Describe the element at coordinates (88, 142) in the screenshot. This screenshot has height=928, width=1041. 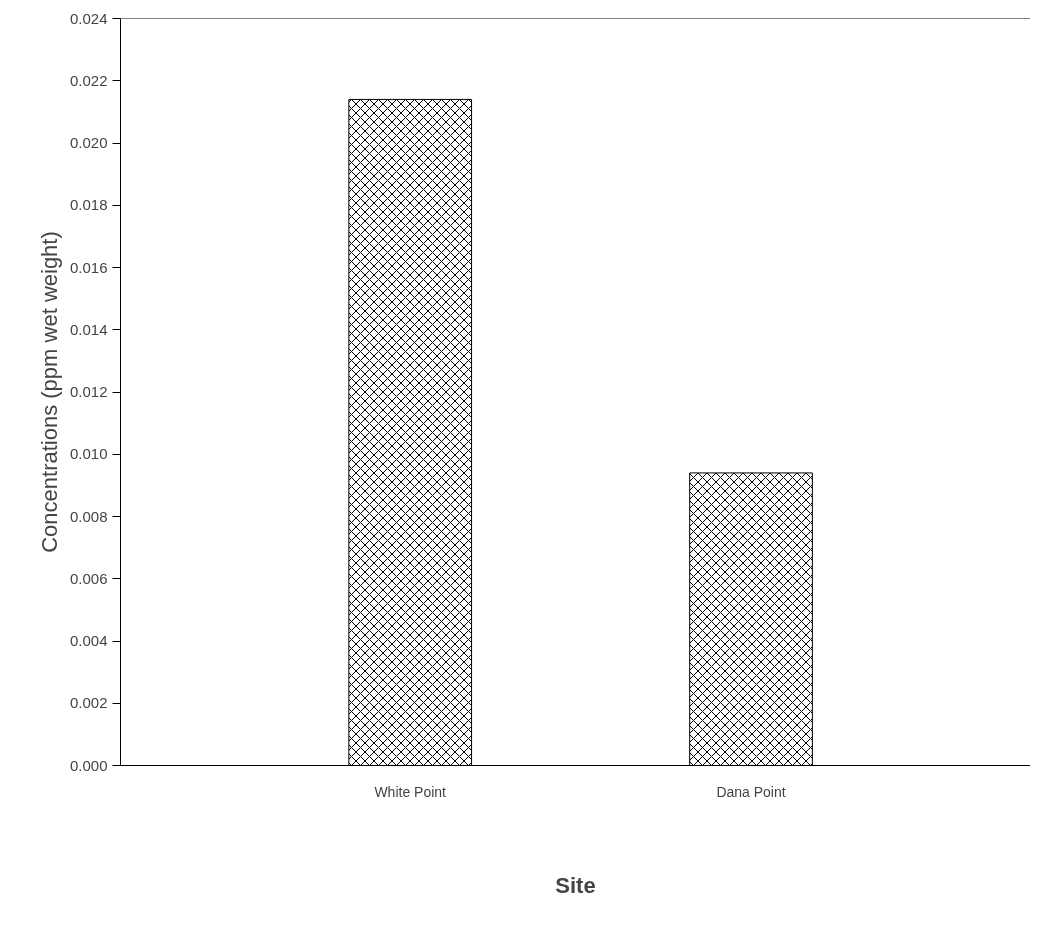
I see `y-tick-label: 0.020` at that location.